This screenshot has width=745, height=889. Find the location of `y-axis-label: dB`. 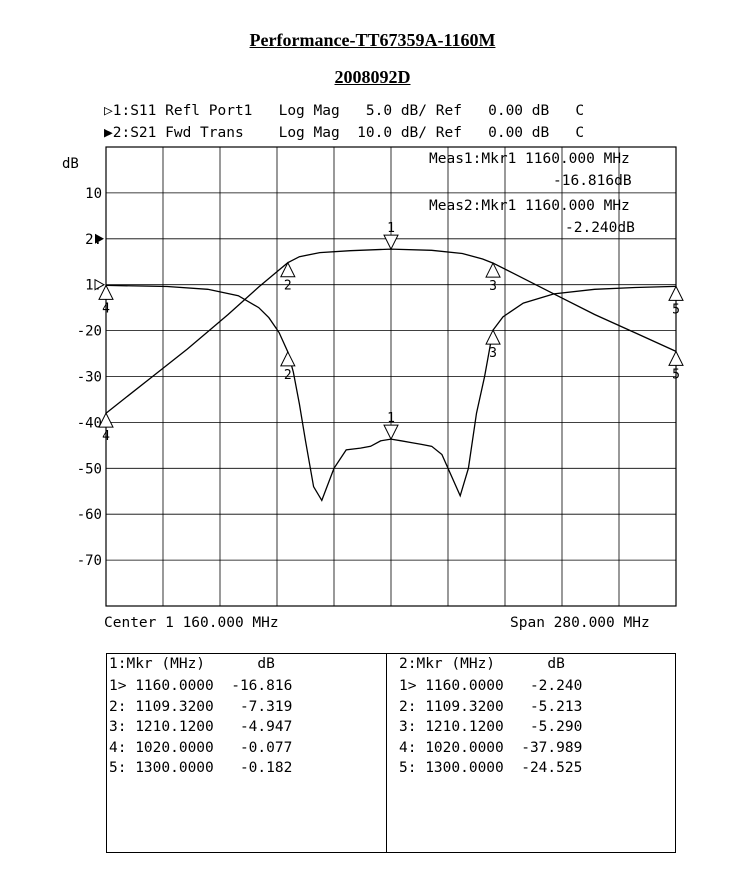

y-axis-label: dB is located at coordinates (70, 164).